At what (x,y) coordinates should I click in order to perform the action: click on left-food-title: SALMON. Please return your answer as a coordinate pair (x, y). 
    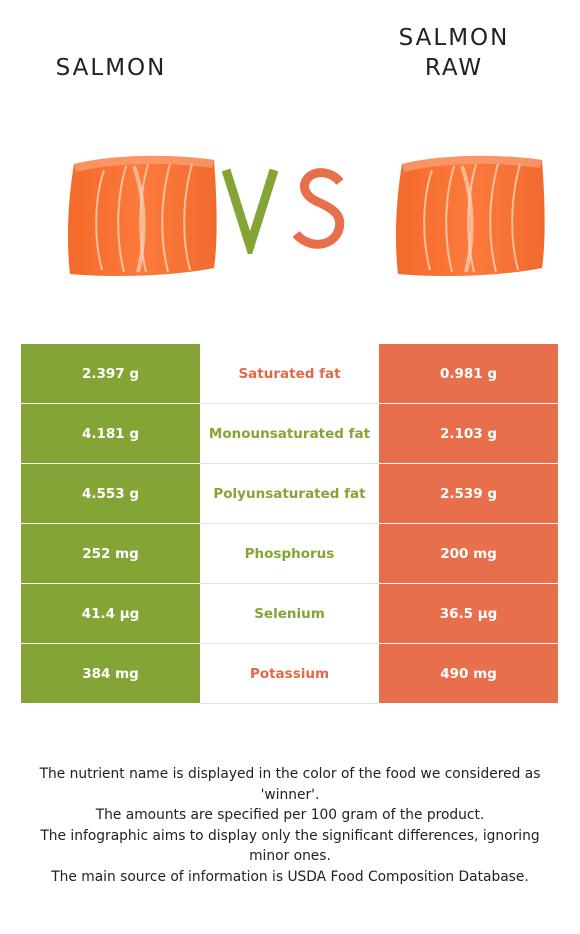
    Looking at the image, I should click on (111, 68).